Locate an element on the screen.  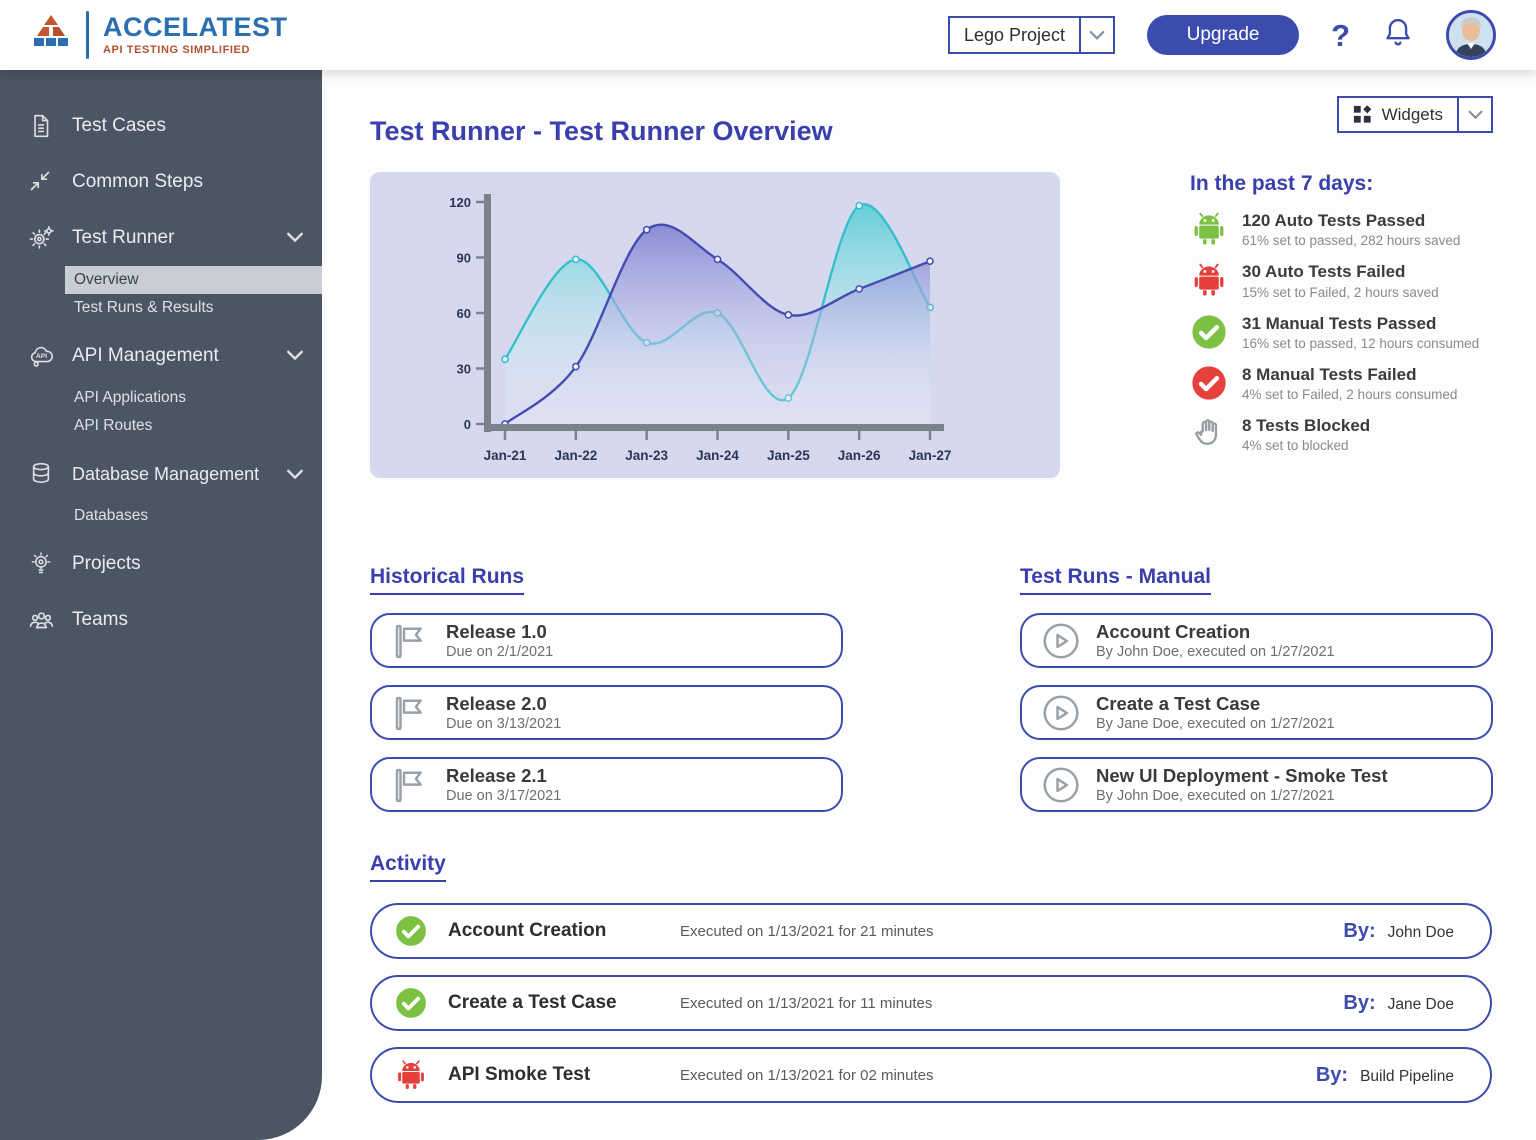
check-circle-red-icon is located at coordinates (1209, 383).